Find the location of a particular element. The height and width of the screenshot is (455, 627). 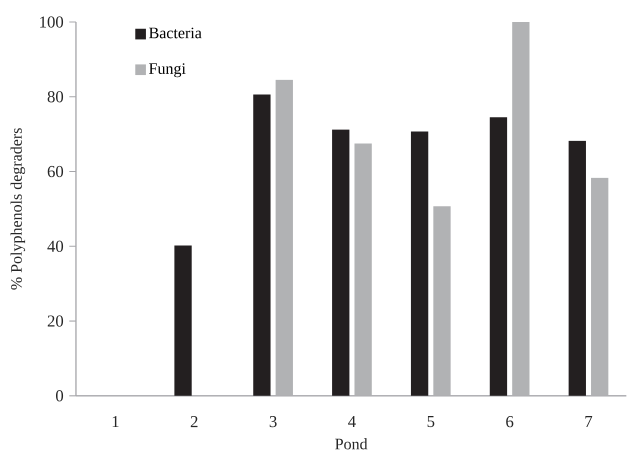

x-tick-label: 2 is located at coordinates (194, 422).